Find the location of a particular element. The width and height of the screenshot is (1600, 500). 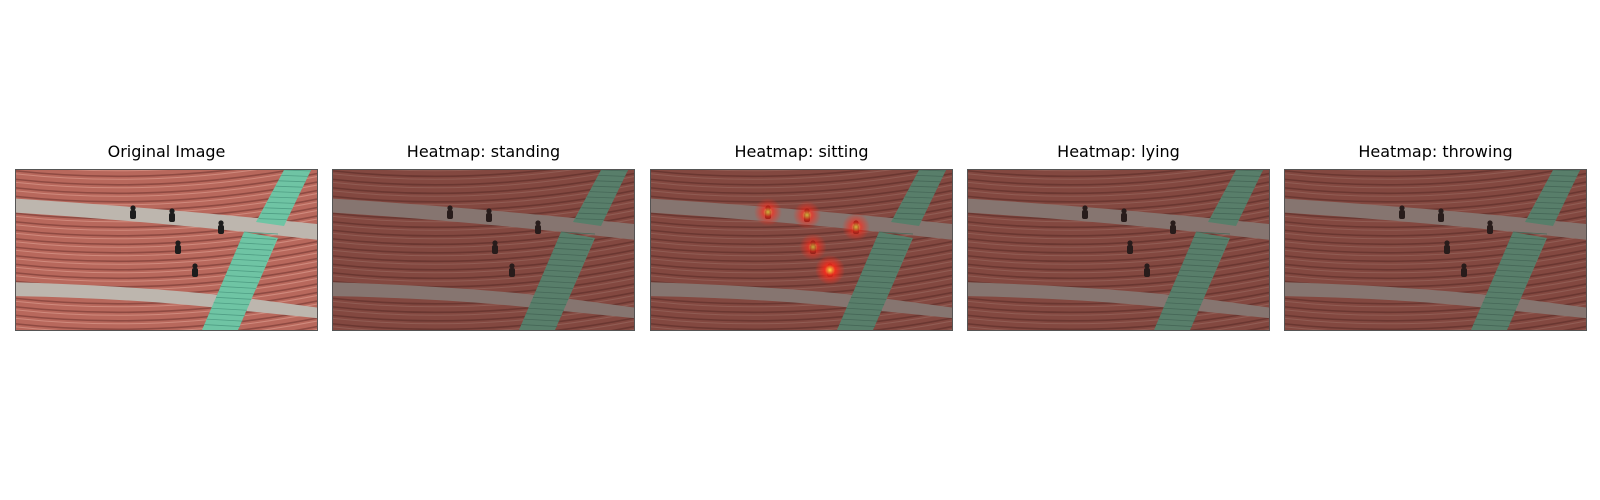

panel-title: Original Image is located at coordinates (166, 151).